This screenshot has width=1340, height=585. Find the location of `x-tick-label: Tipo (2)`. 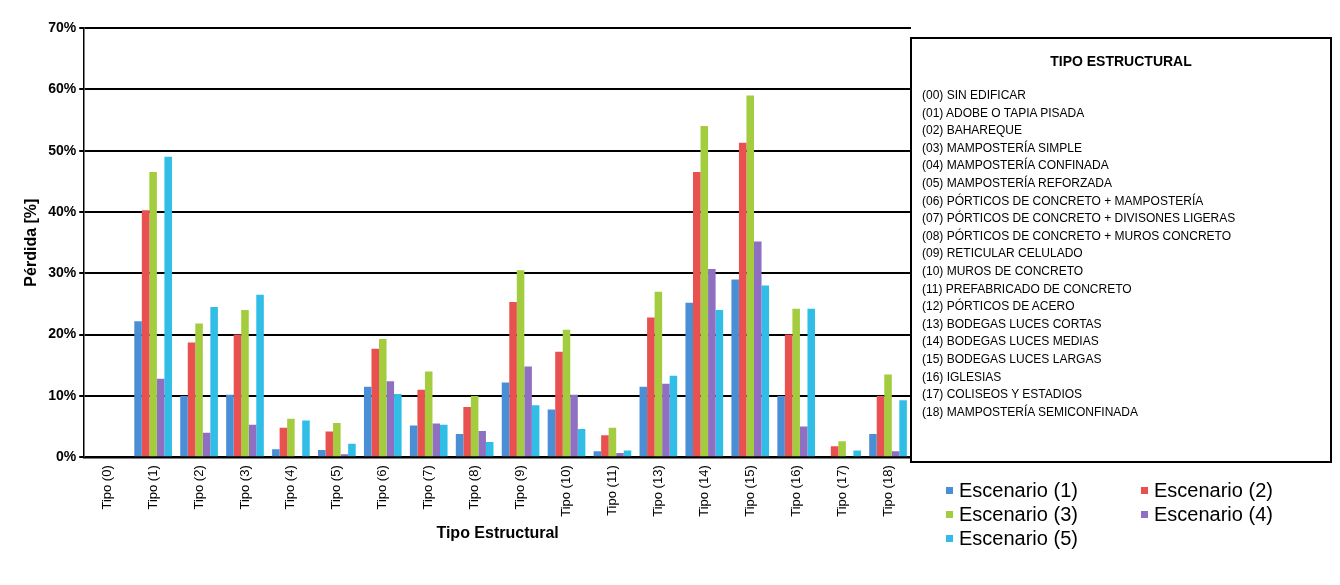

x-tick-label: Tipo (2) is located at coordinates (198, 487).